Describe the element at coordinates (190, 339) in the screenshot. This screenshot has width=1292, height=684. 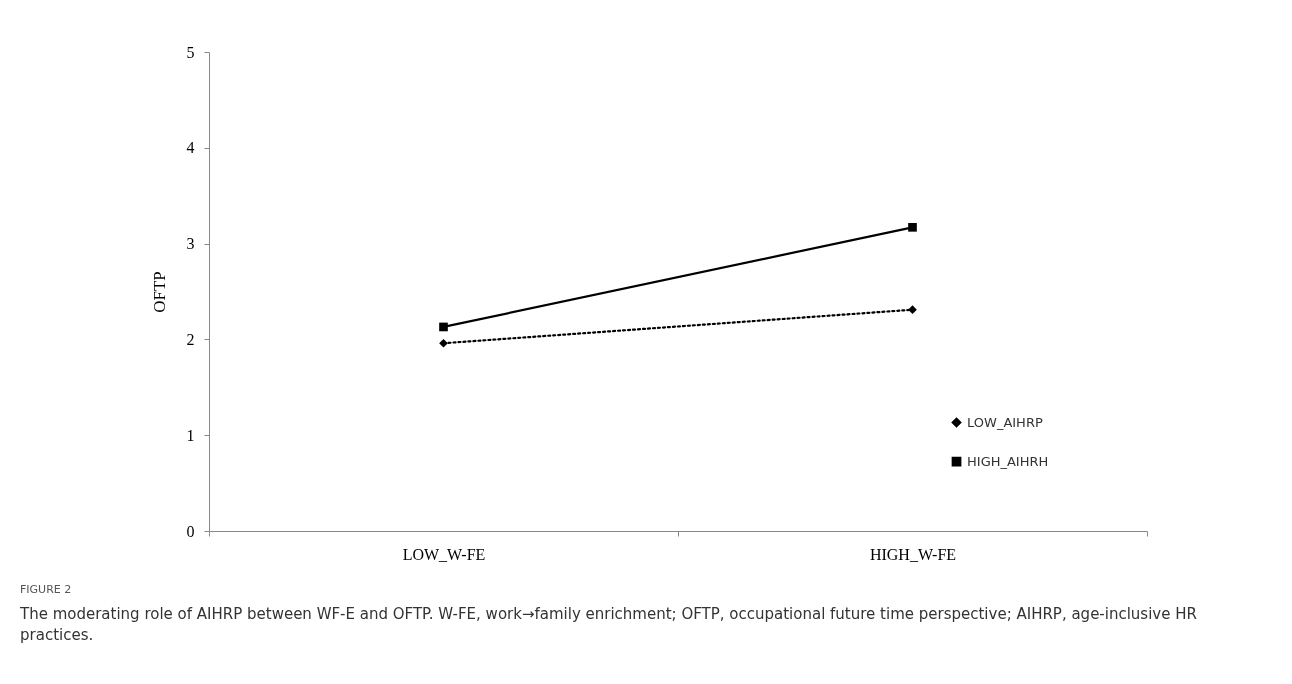
I see `y-tick-label: 2` at that location.